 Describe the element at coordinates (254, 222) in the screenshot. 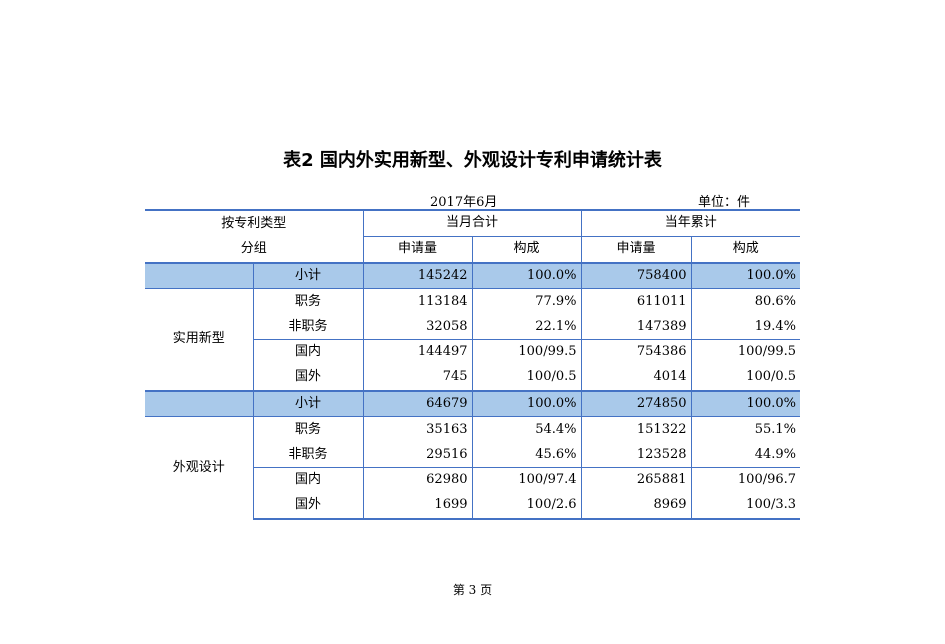

I see `group-header-line1: 按专利类型` at that location.